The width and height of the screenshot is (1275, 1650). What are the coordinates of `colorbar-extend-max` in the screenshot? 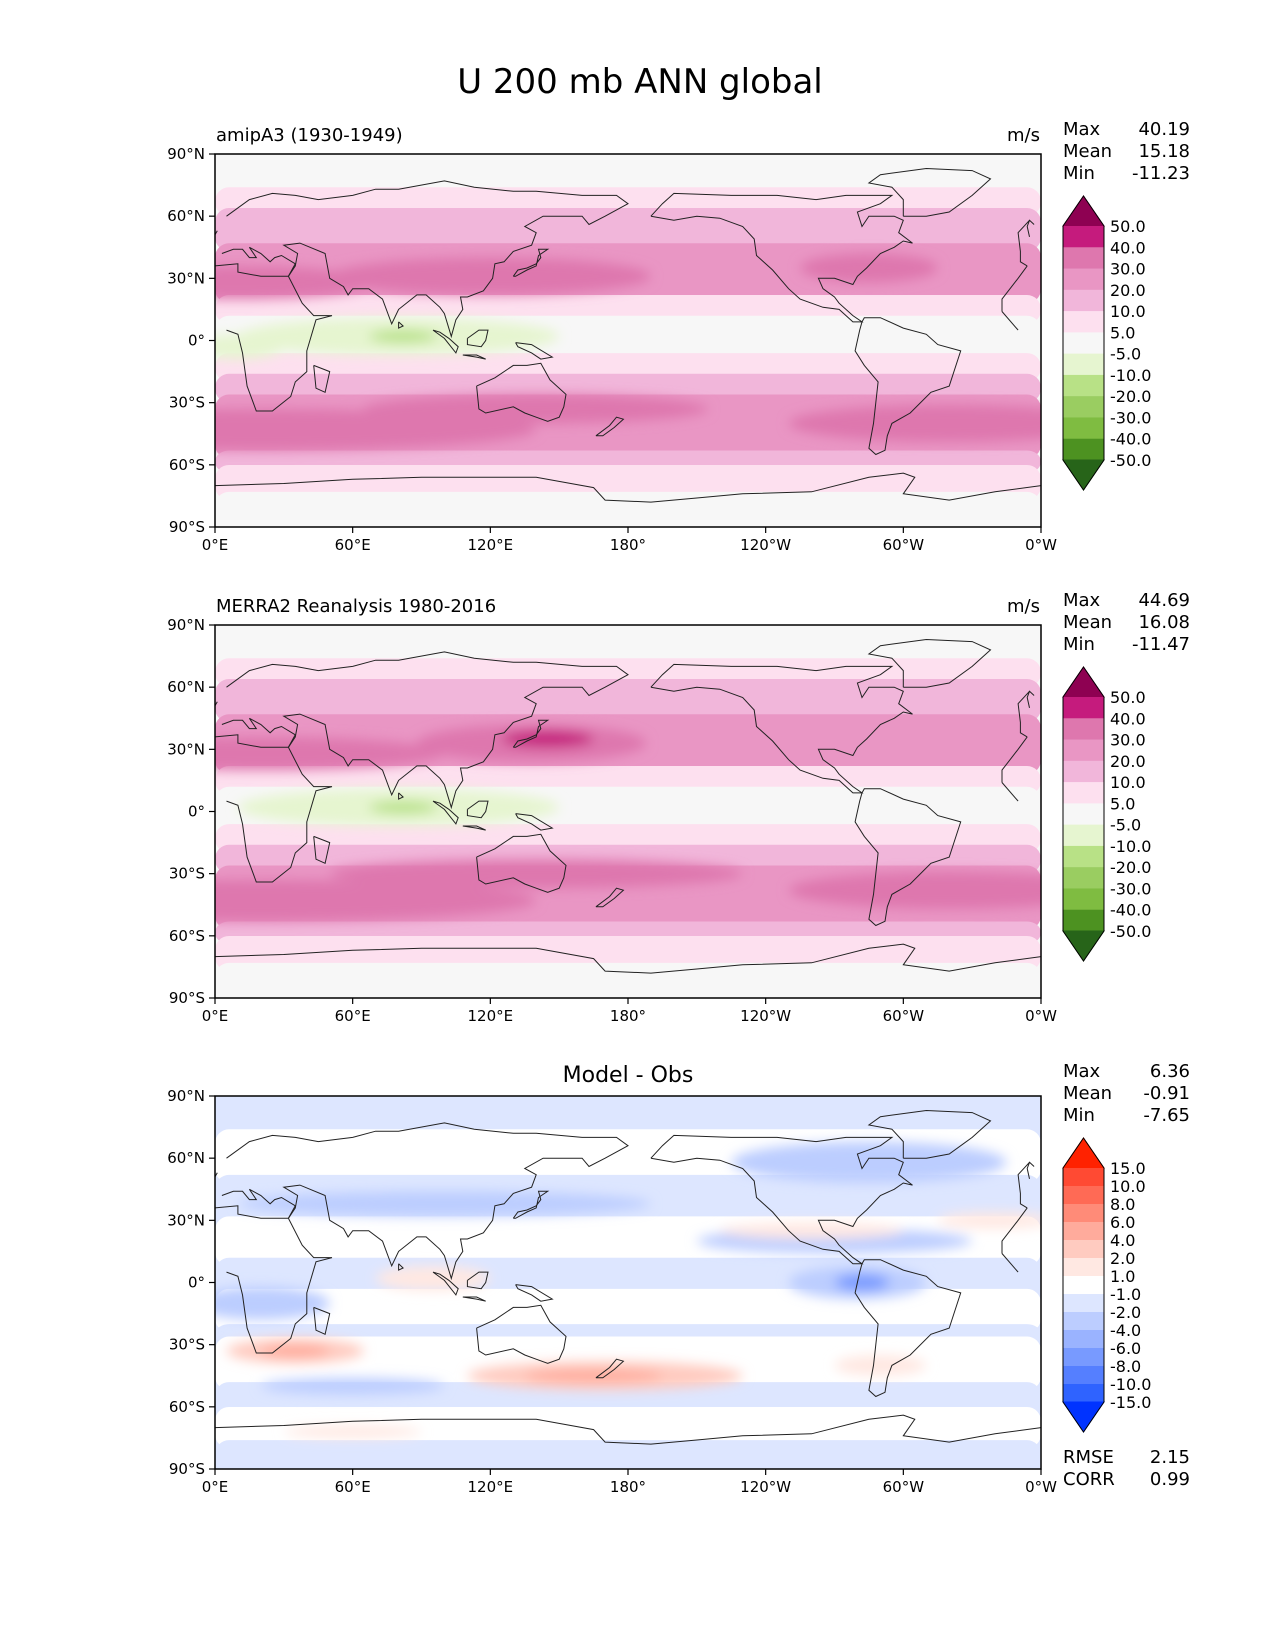 It's located at (1083, 682).